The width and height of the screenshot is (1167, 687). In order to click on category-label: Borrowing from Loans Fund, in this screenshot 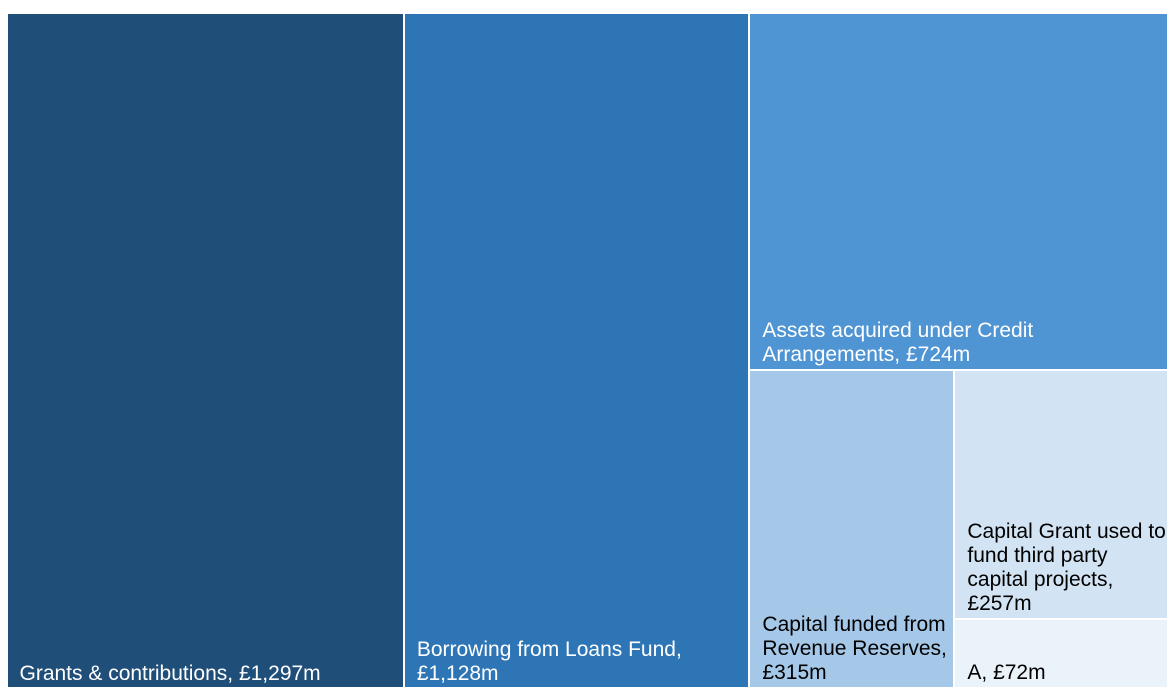, I will do `click(549, 649)`.